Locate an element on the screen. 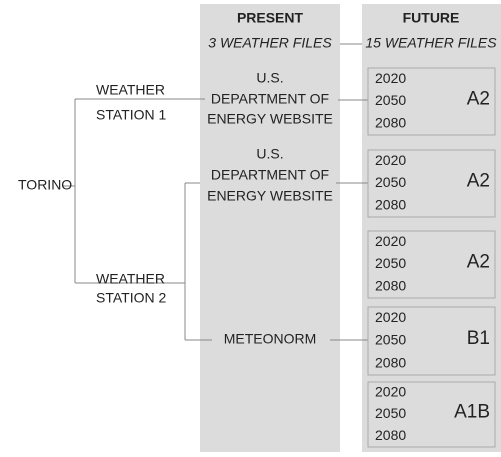  station-label: STATION 2 is located at coordinates (131, 298).